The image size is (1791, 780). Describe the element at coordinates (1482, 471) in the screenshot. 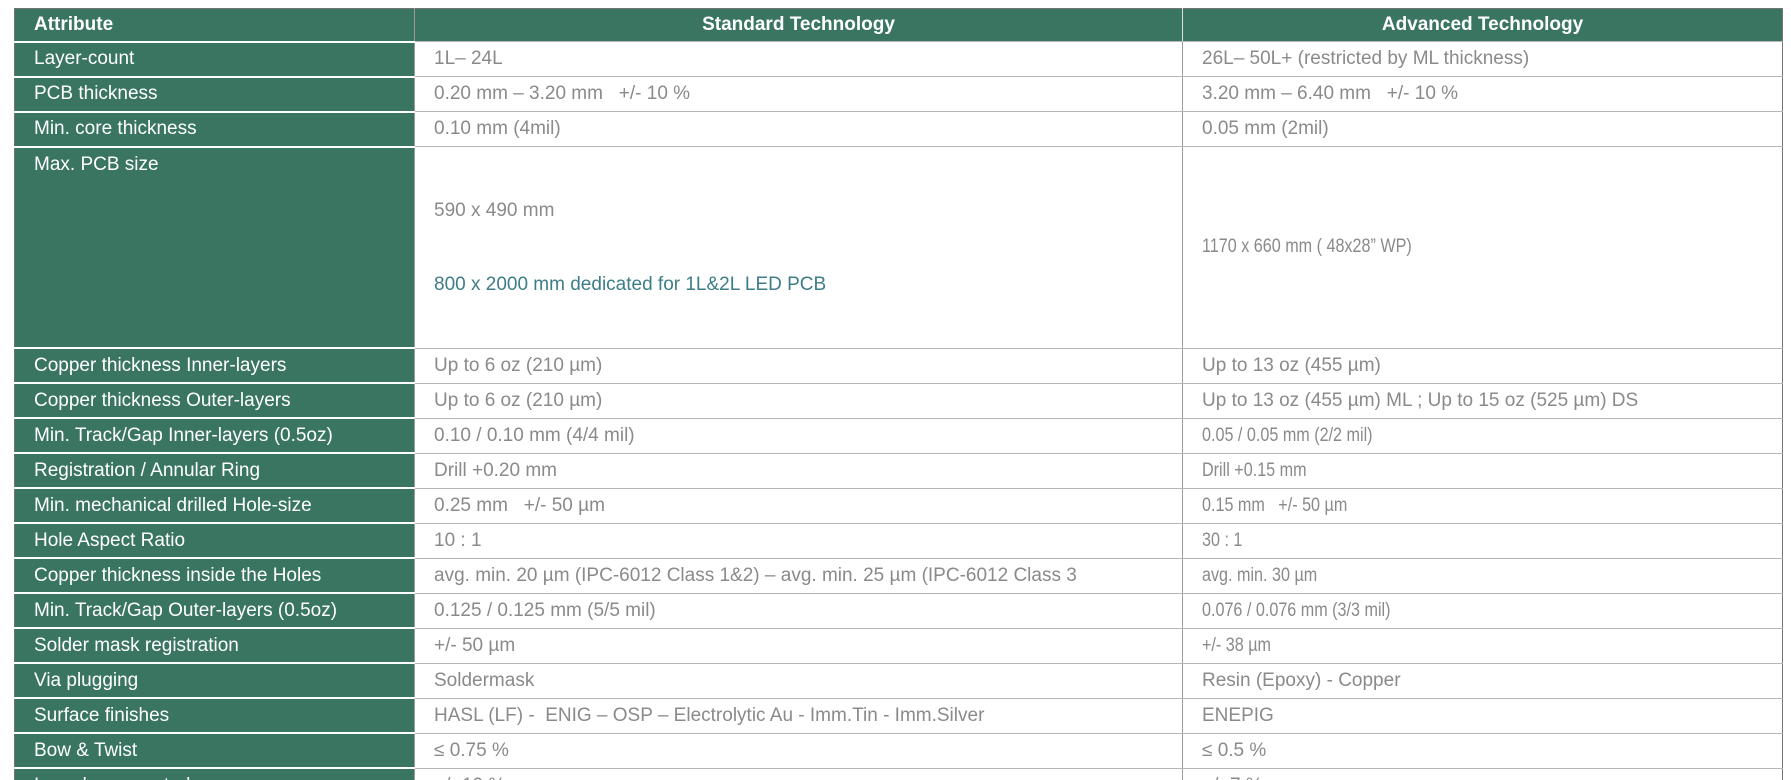

I see `advanced-value: Drill +0.15 mm` at that location.